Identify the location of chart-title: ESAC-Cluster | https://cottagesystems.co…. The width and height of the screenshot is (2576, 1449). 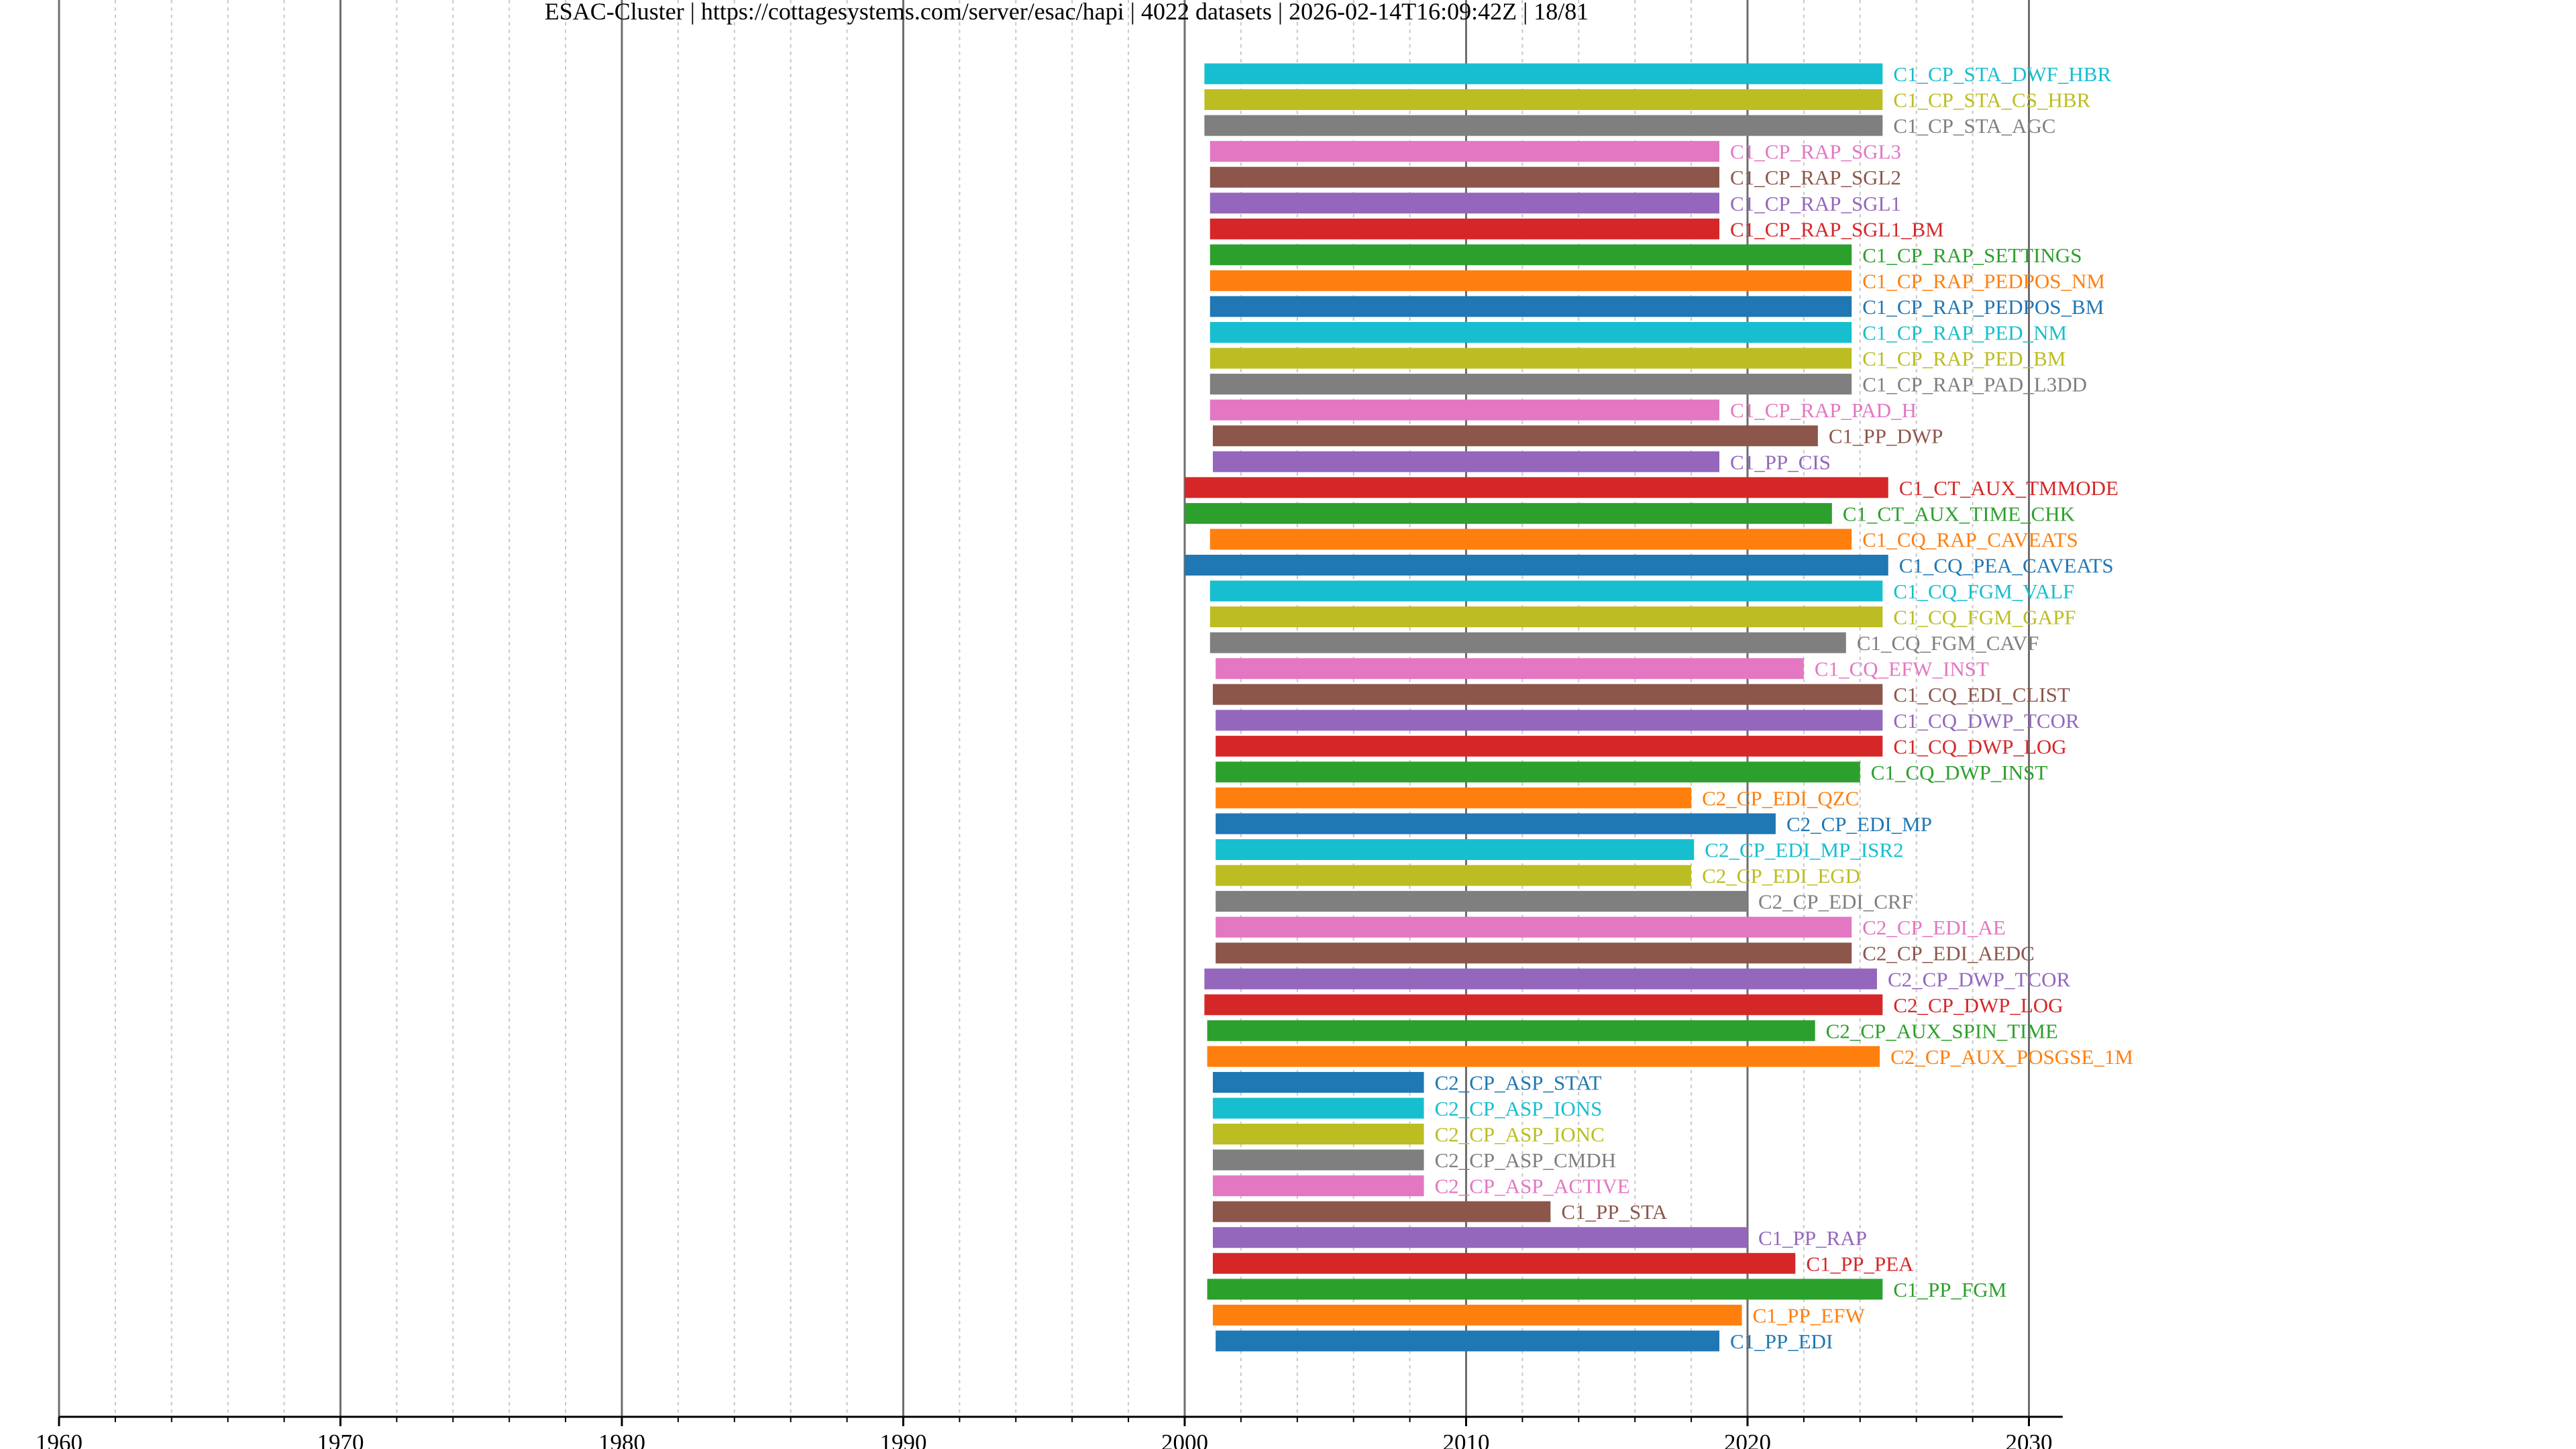
(1067, 12).